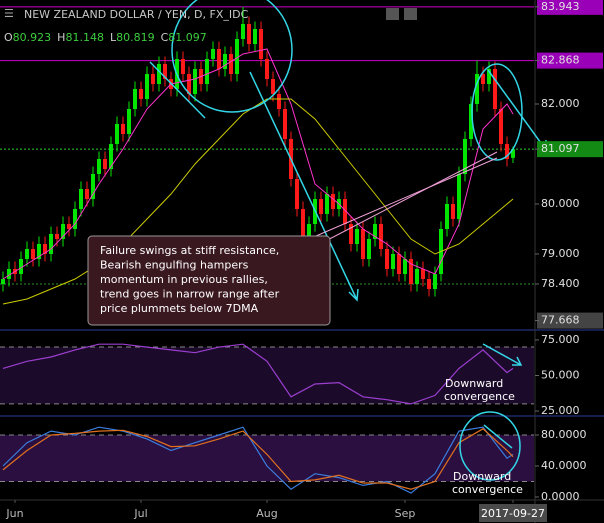 Image resolution: width=604 pixels, height=523 pixels. Describe the element at coordinates (136, 14) in the screenshot. I see `chart-title: NEW ZEALAND DOLLAR / YEN, D, FX_IDC` at that location.